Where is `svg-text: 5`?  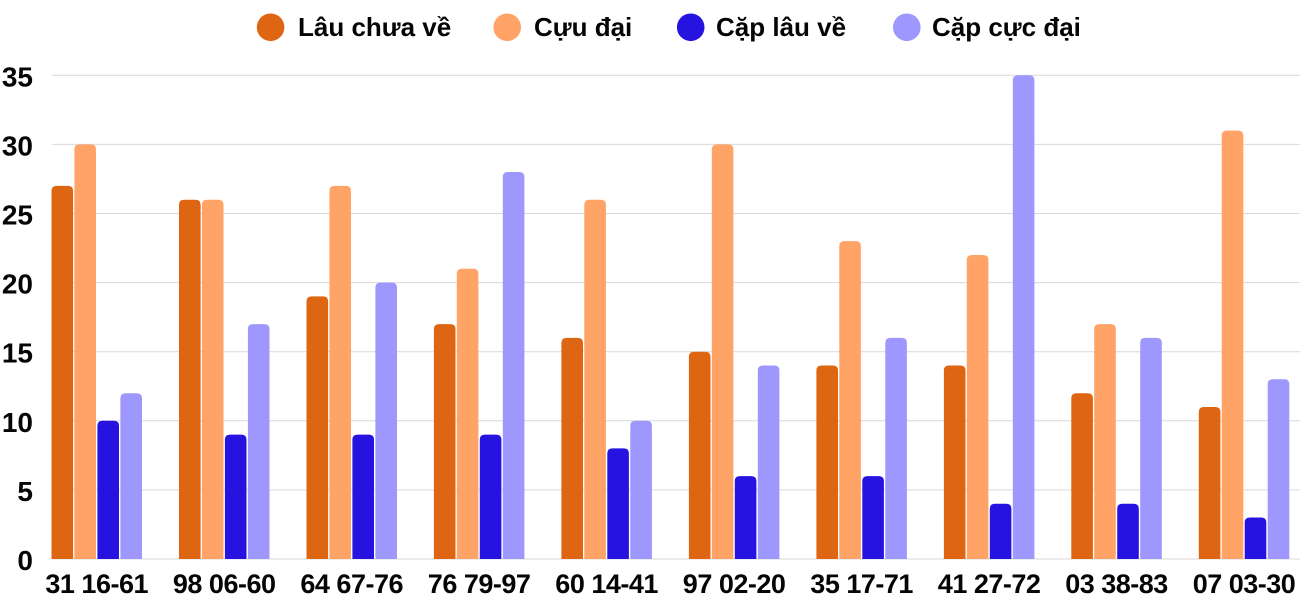
svg-text: 5 is located at coordinates (25, 491).